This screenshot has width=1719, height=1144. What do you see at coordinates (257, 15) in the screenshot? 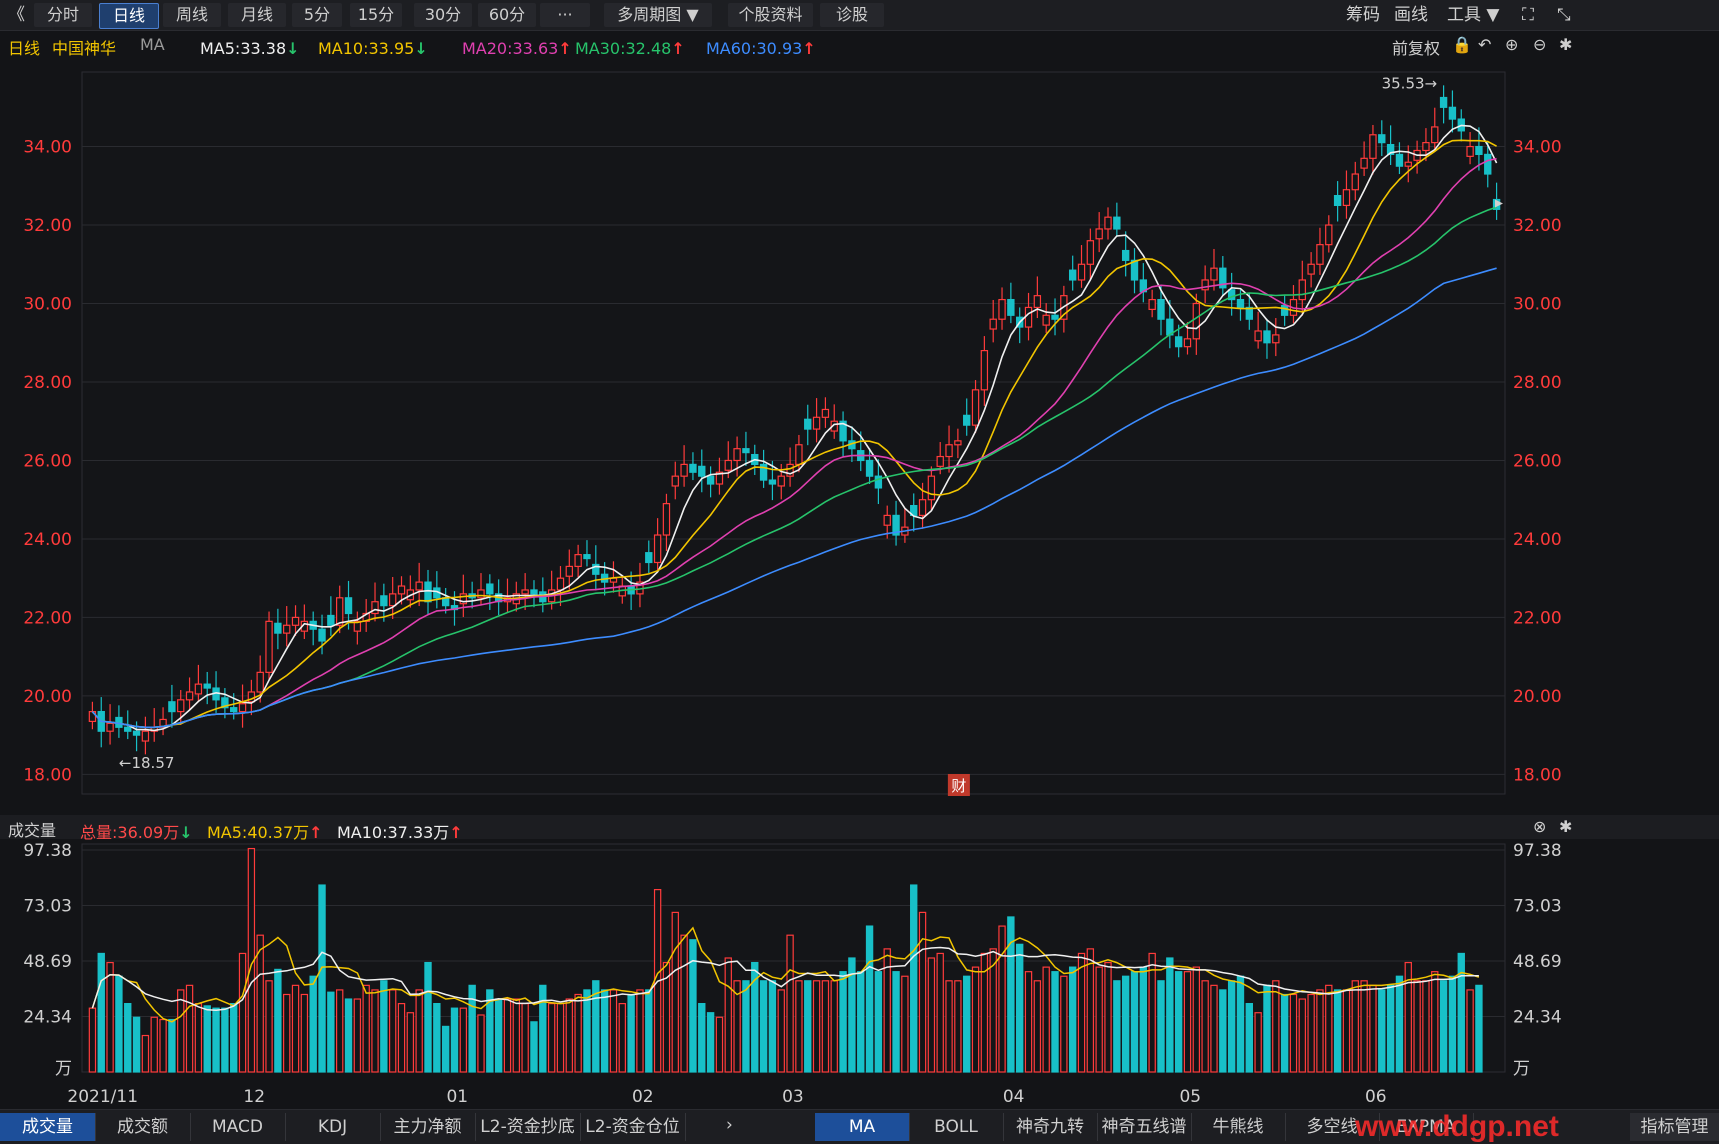
I see `tab-monthly: 月线` at bounding box center [257, 15].